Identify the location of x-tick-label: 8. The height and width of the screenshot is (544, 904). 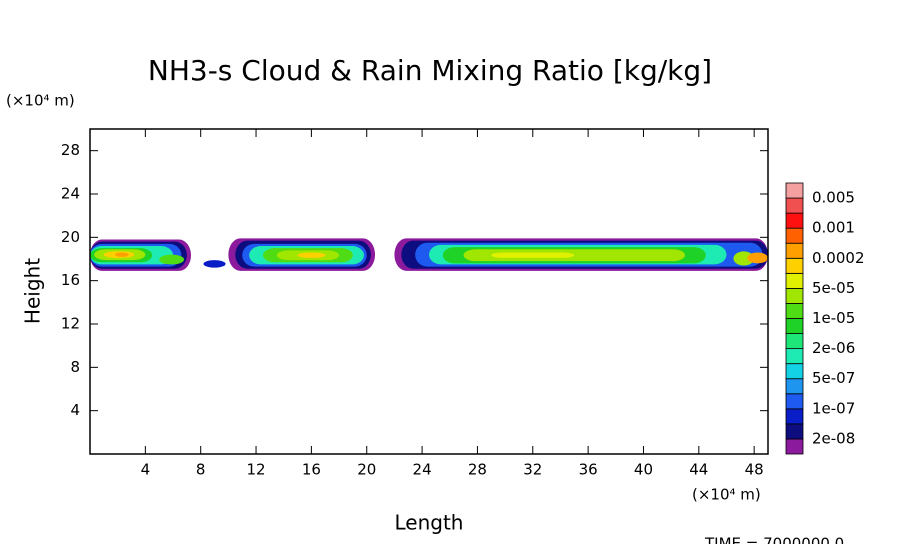
(201, 470).